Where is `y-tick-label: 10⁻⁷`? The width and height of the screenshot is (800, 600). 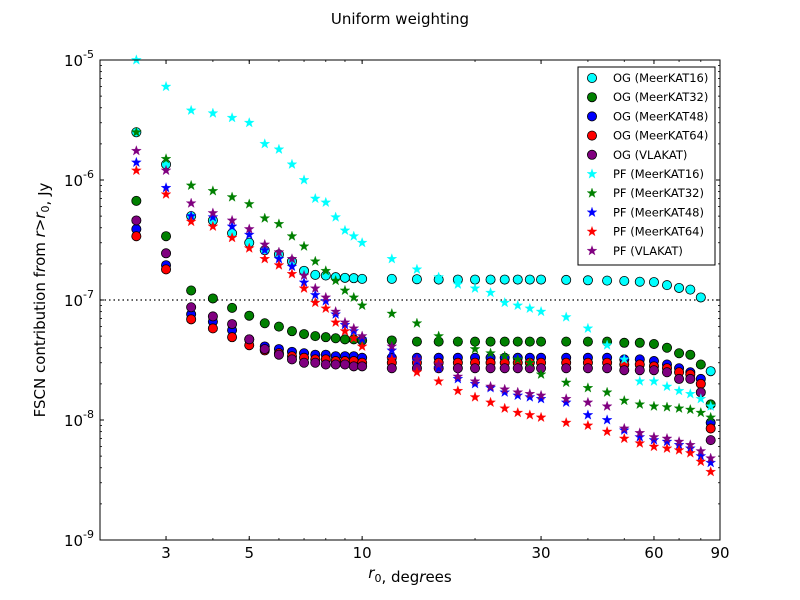
y-tick-label: 10⁻⁷ is located at coordinates (79, 299).